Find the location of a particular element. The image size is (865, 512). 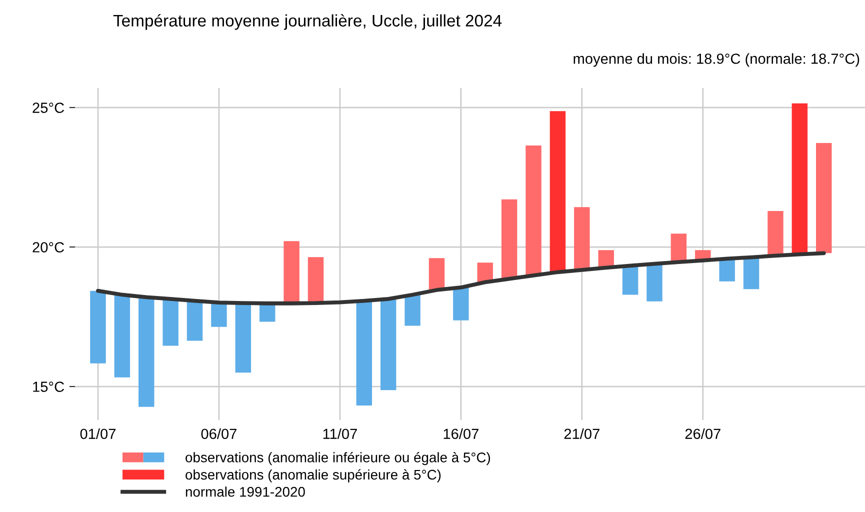

x-tick-label: 16/07 is located at coordinates (461, 434).